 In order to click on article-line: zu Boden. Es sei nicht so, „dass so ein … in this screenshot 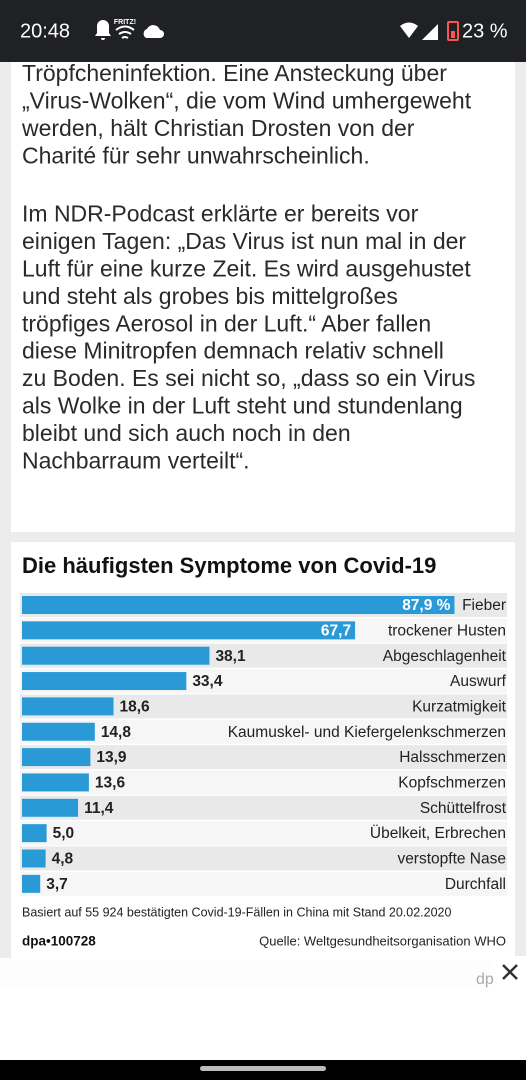, I will do `click(248, 378)`.